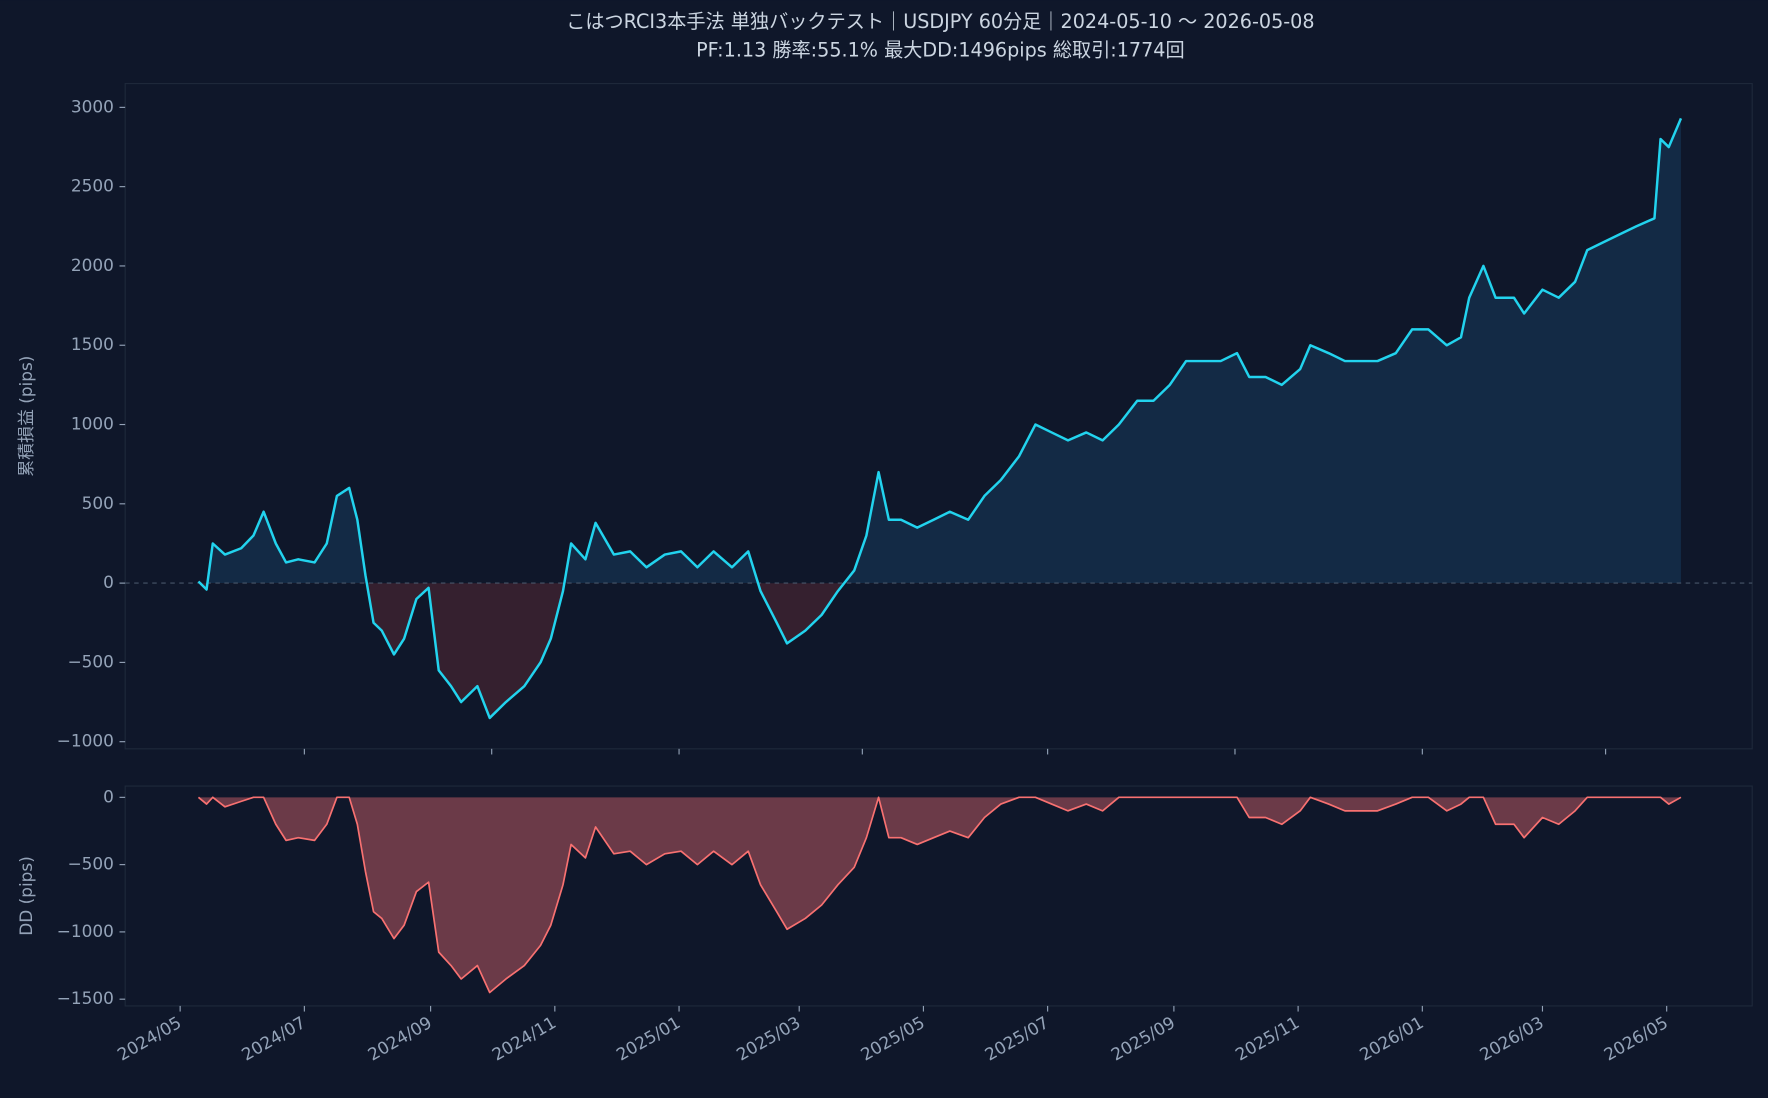 The image size is (1768, 1098). Describe the element at coordinates (92, 424) in the screenshot. I see `y-tick-label: 1000` at that location.